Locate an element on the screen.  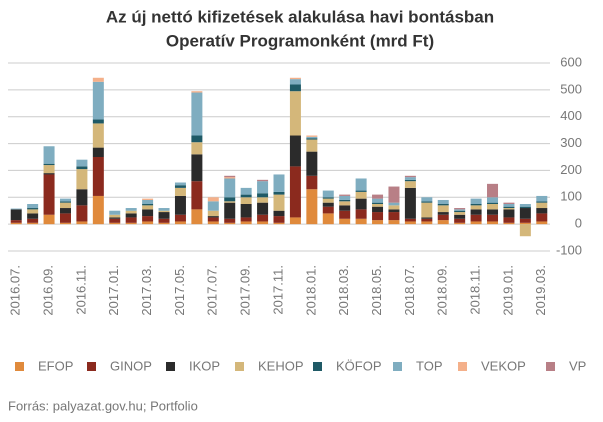
legend-label: KÖFOP is located at coordinates (359, 365).